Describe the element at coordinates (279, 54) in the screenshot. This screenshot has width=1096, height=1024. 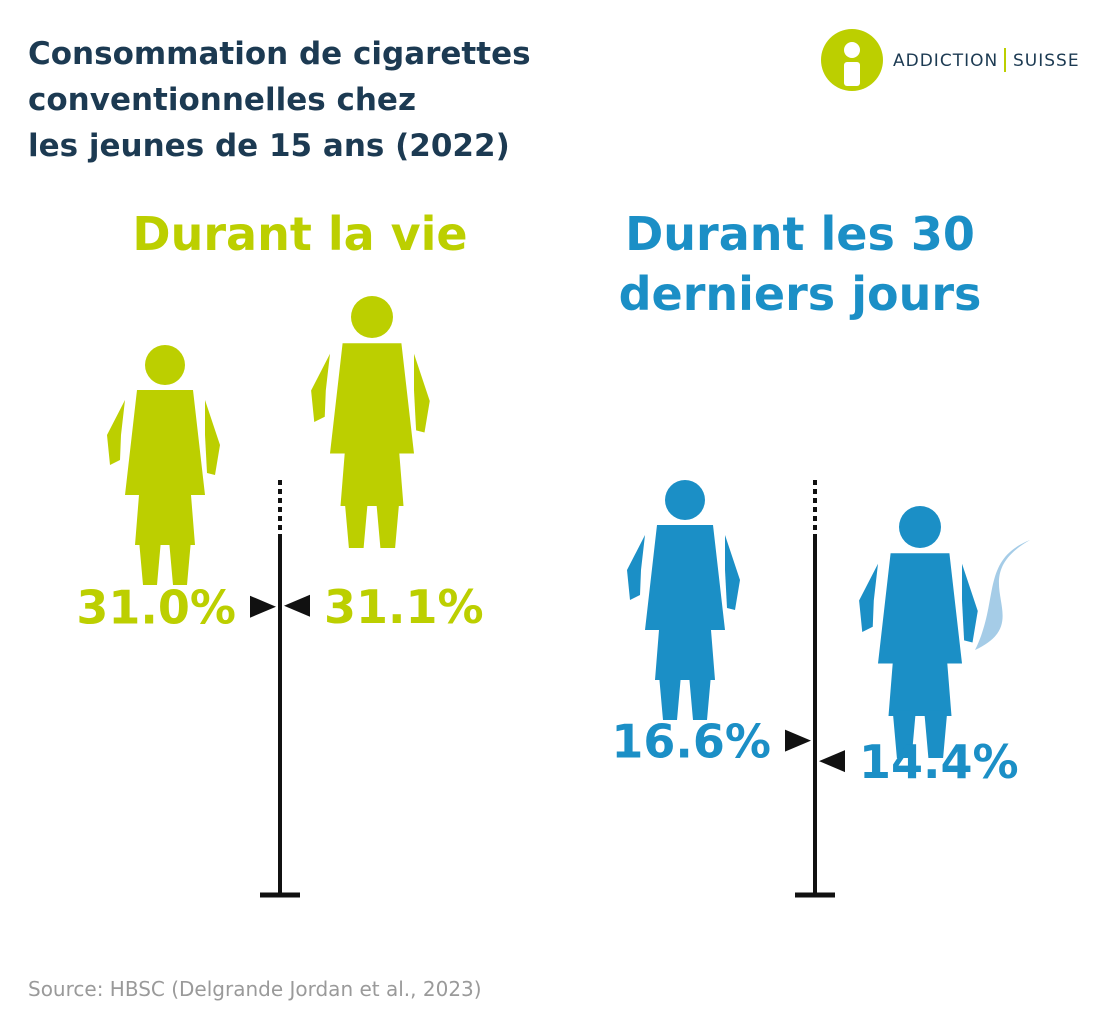
I see `title-line: Consommation de cigarettes` at that location.